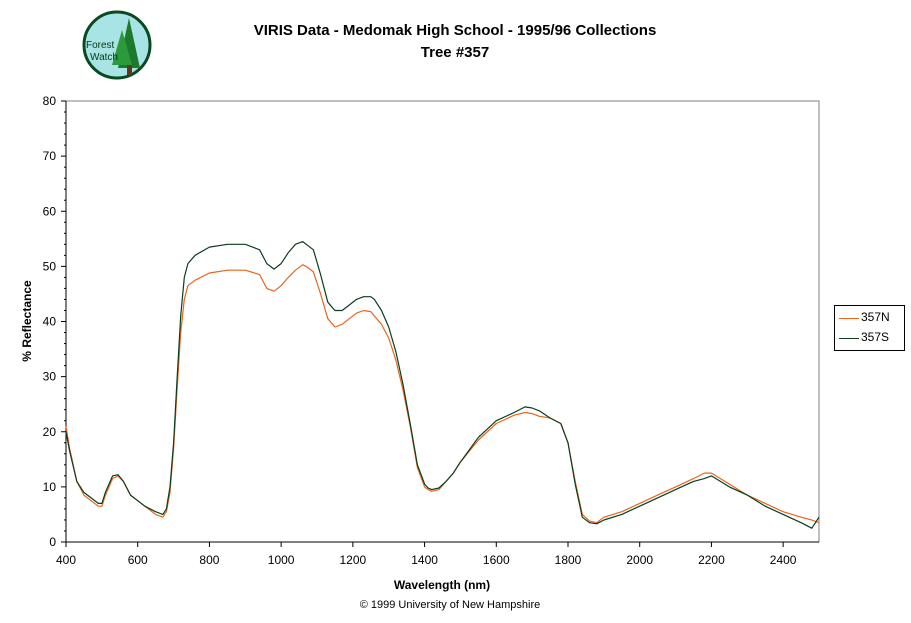 The width and height of the screenshot is (911, 623). I want to click on copyright-notice: © 1999 University of New Hampshire, so click(450, 605).